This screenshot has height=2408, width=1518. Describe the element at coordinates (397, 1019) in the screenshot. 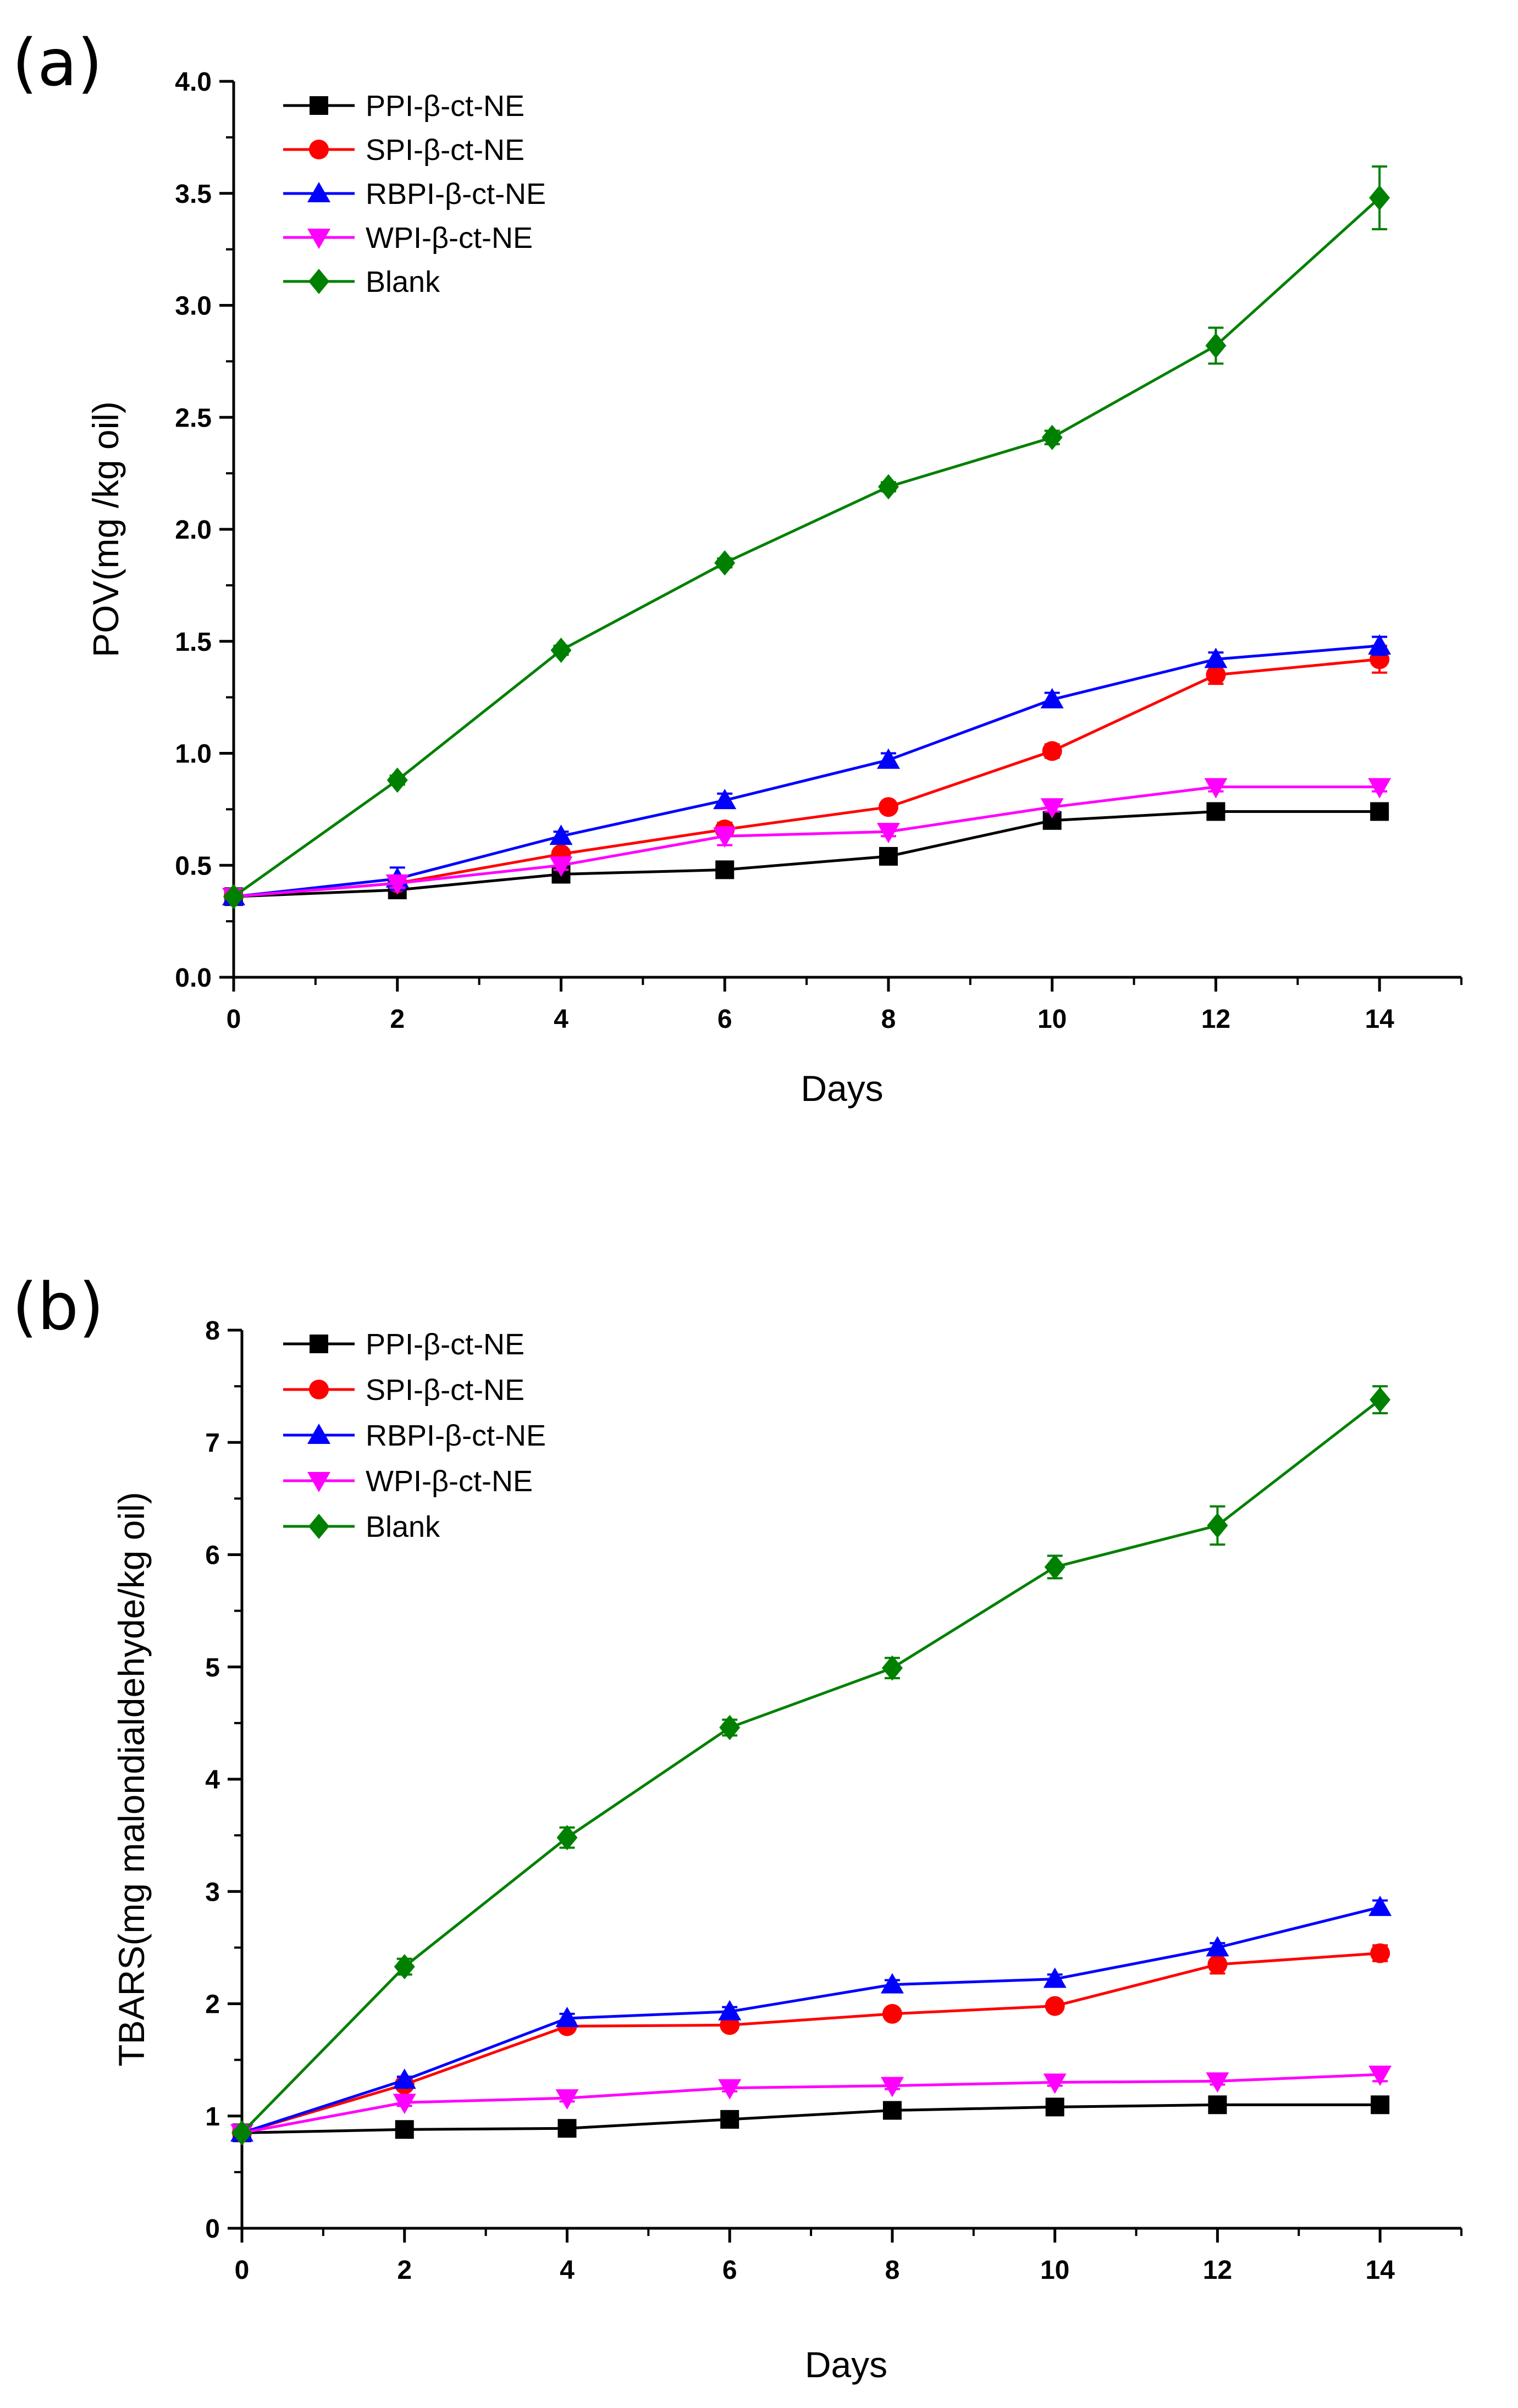

I see `x-tick-label: 2` at that location.